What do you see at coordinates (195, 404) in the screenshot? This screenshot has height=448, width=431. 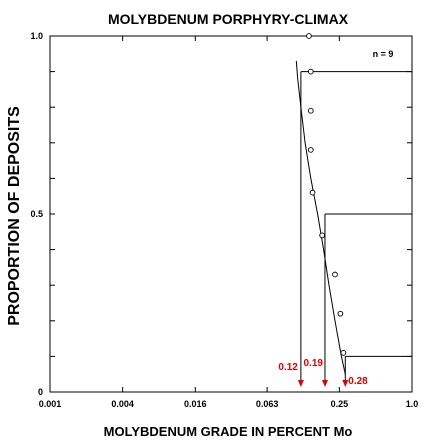 I see `x-tick-label: 0.016` at bounding box center [195, 404].